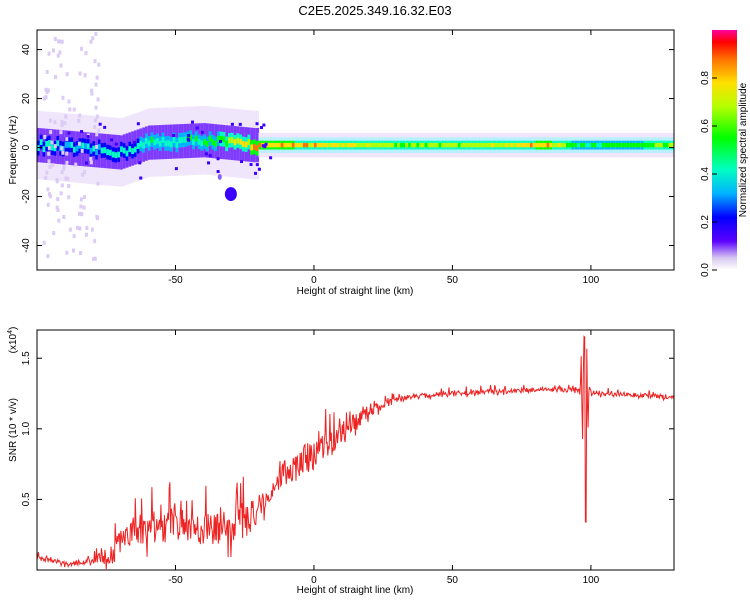 The height and width of the screenshot is (600, 750). What do you see at coordinates (453, 580) in the screenshot?
I see `x-tick-label: 50` at bounding box center [453, 580].